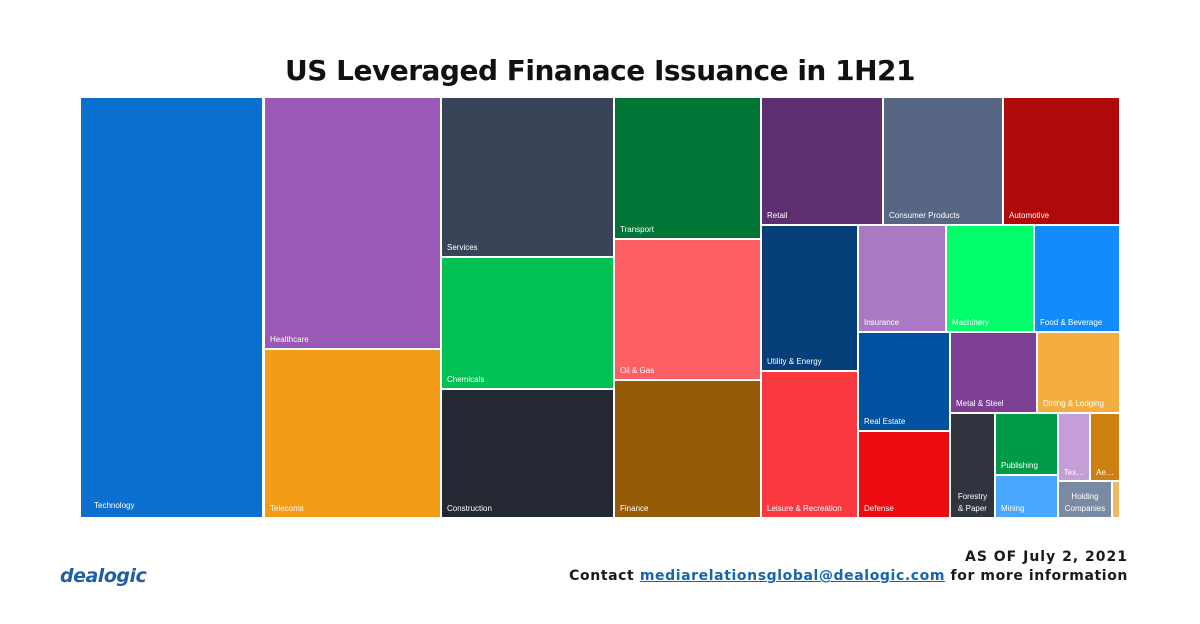  I want to click on treemap-label-chemicals: Chemicals, so click(465, 379).